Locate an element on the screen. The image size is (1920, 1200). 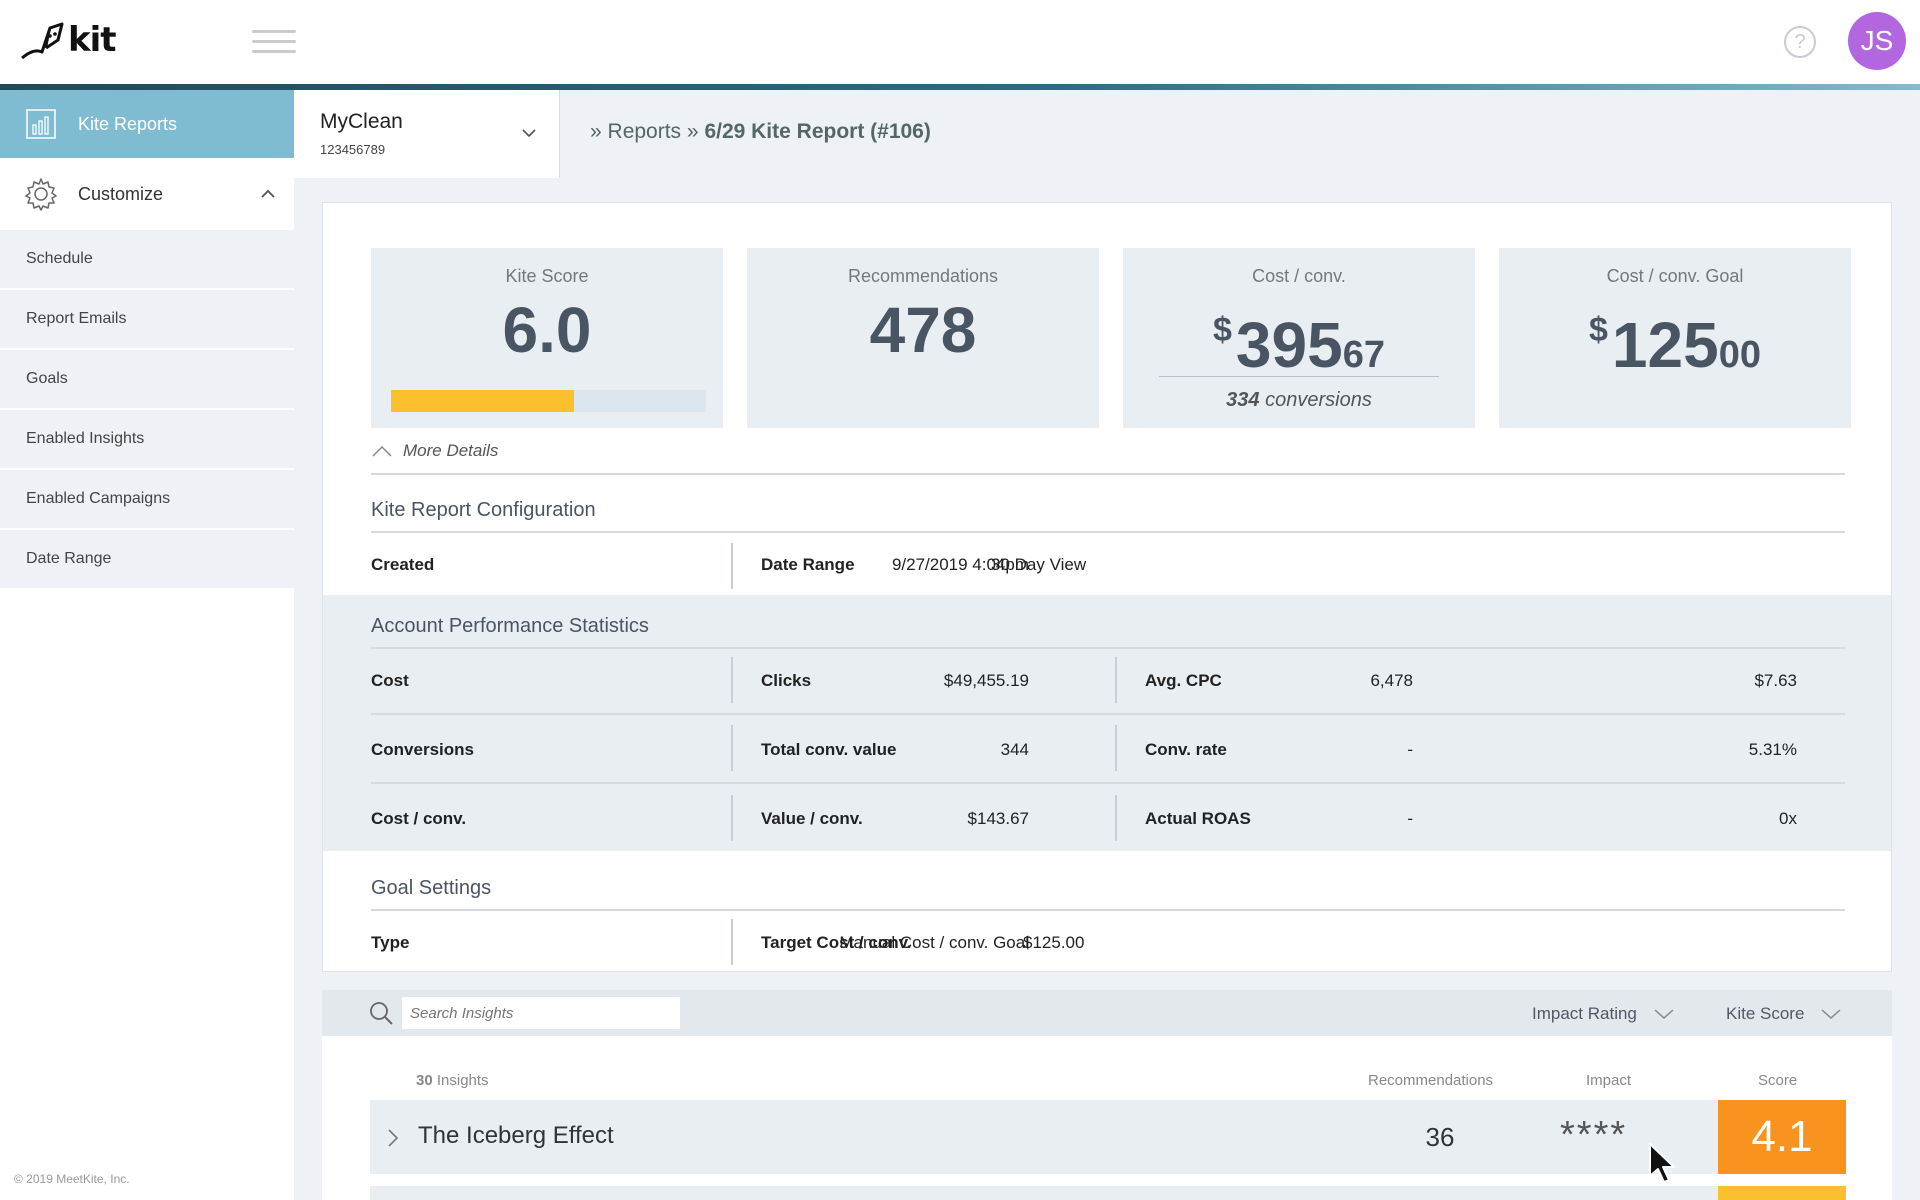
sidebar-item-label: Customize is located at coordinates (121, 193).